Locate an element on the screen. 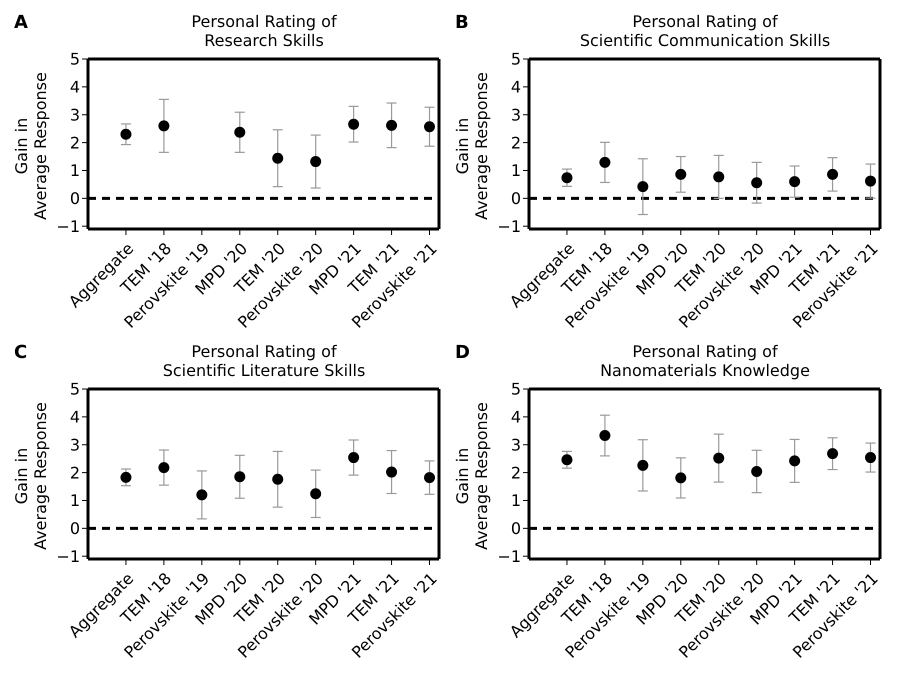 The width and height of the screenshot is (898, 676). chart-title: Personal Rating of Scientific Literature Skills is located at coordinates (264, 361).